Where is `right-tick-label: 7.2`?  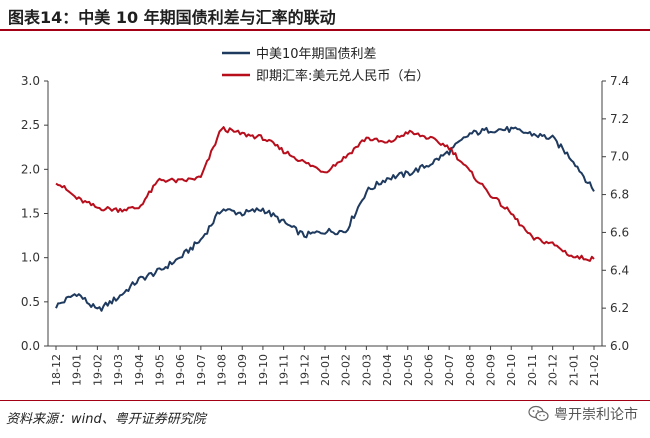
right-tick-label: 7.2 is located at coordinates (619, 119).